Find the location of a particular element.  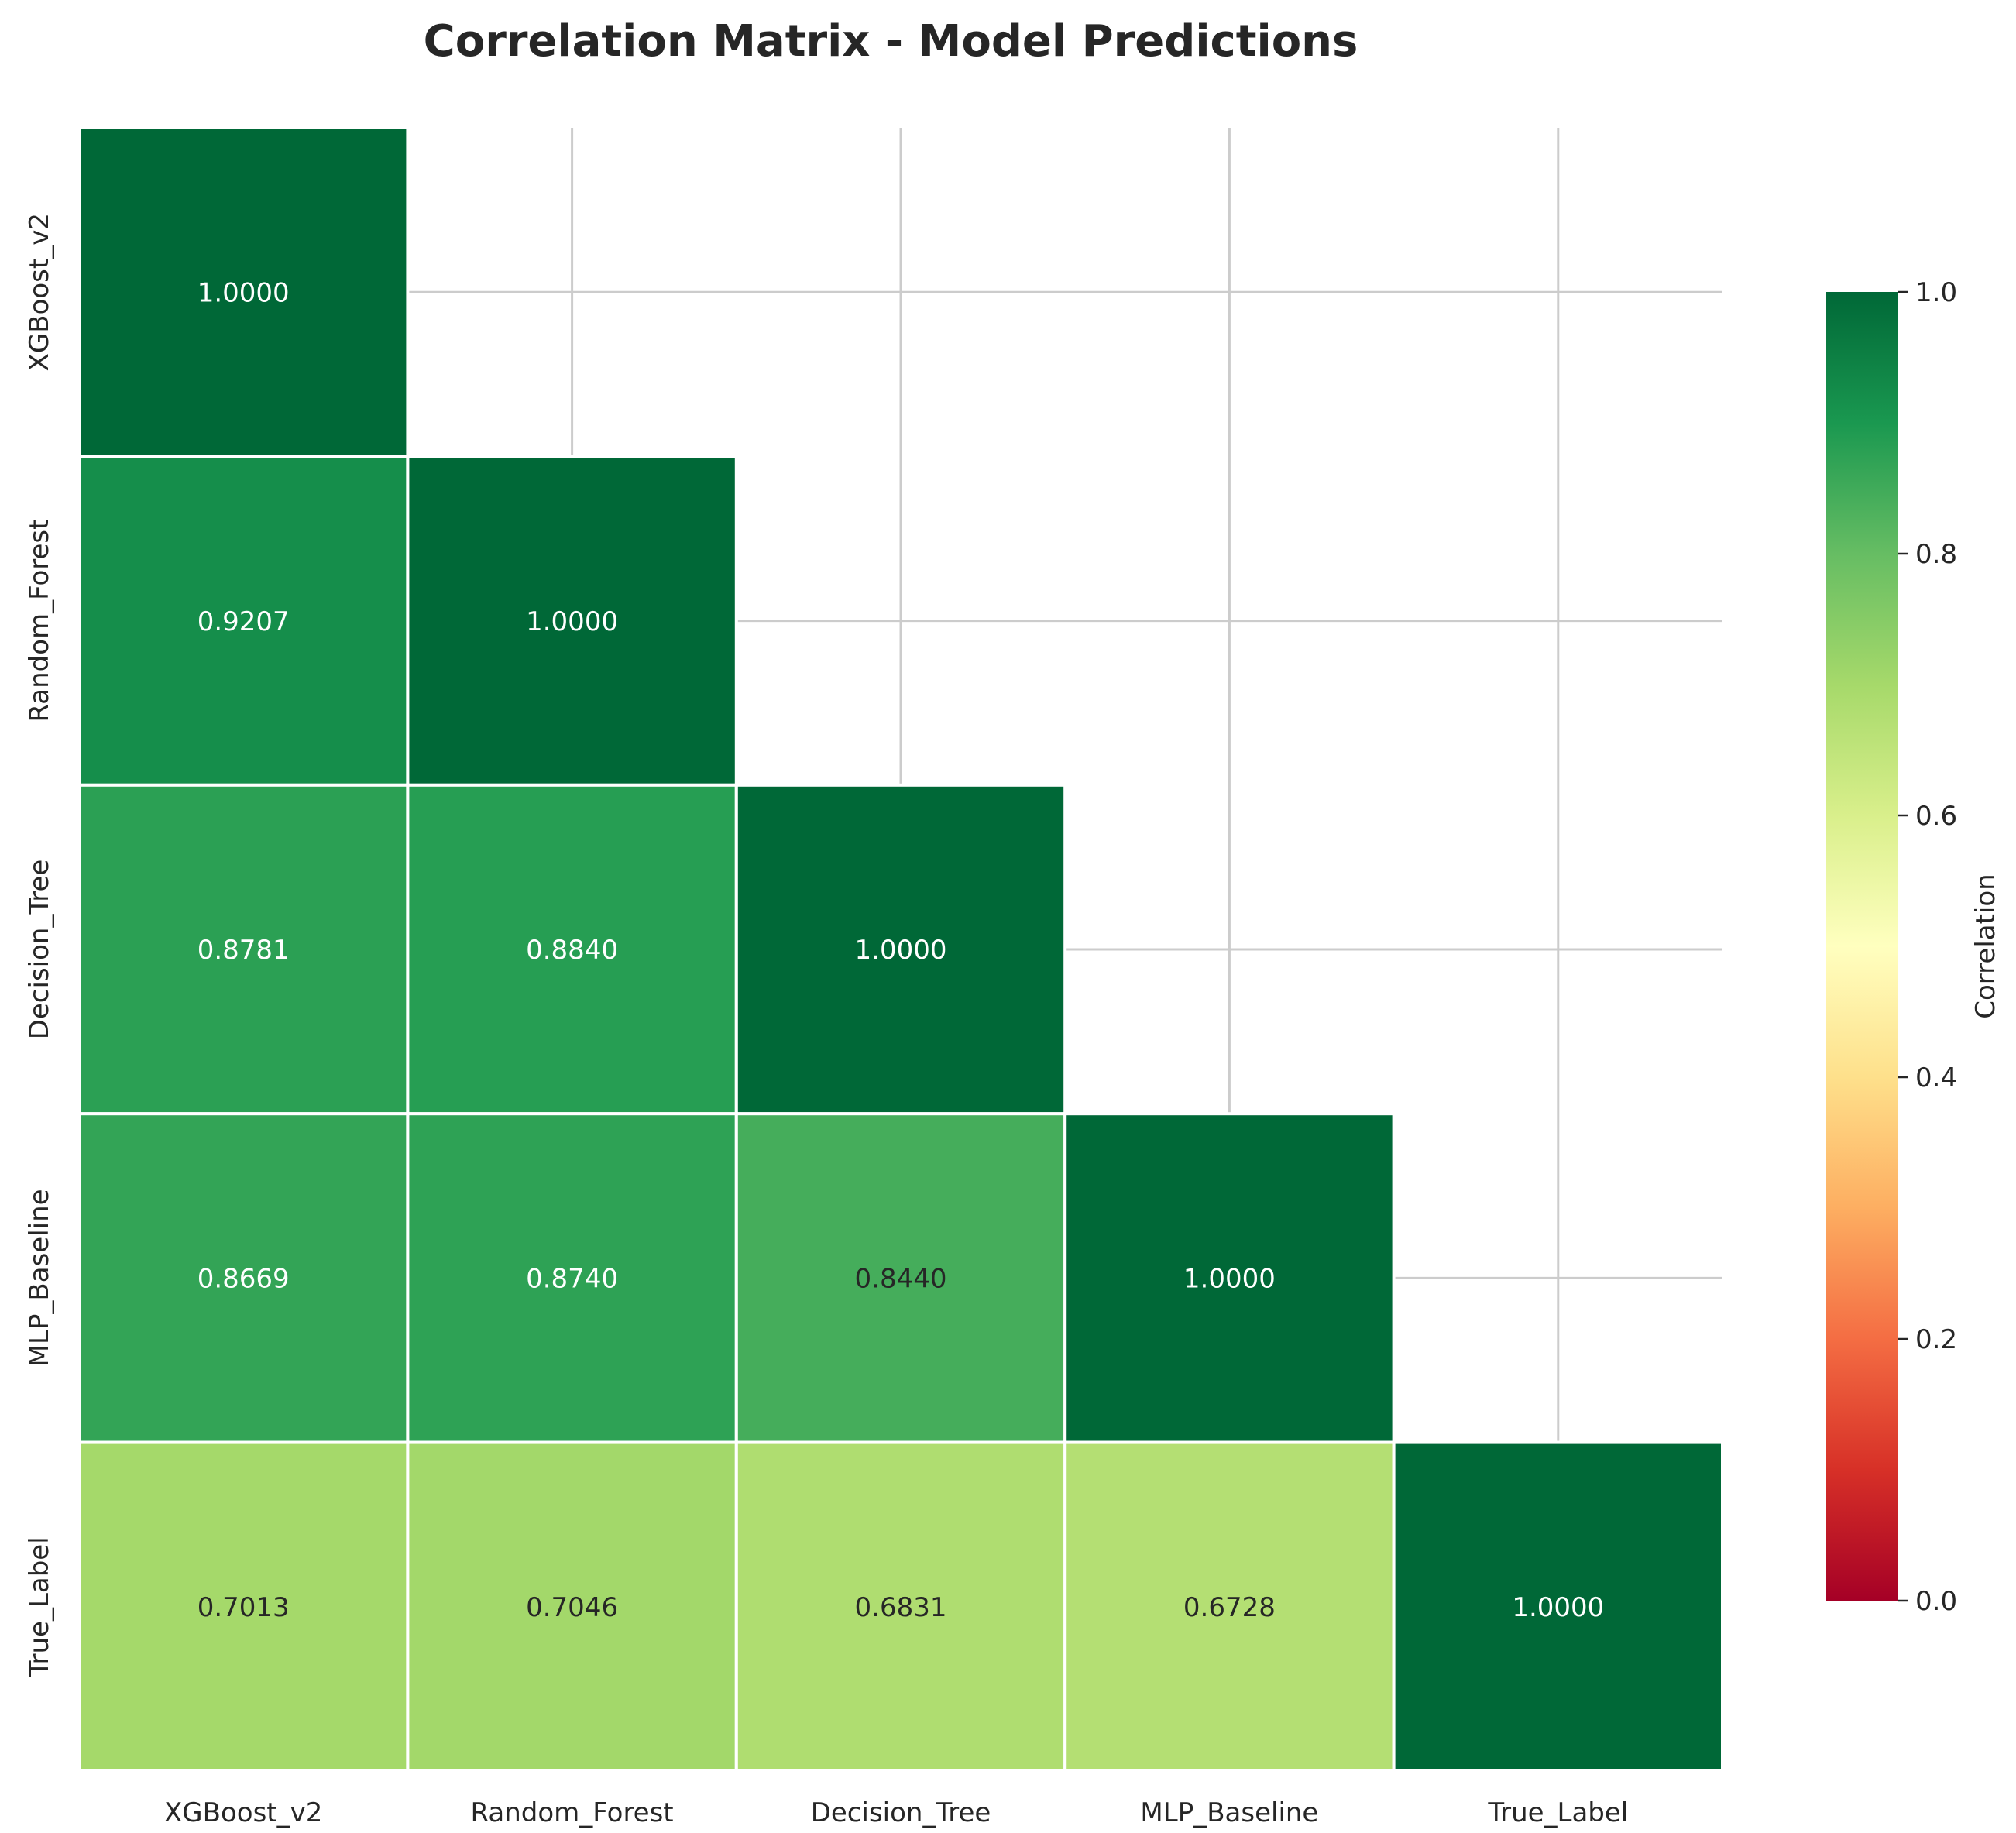

colorbar-tick-label: 0.0 is located at coordinates (1936, 1601).